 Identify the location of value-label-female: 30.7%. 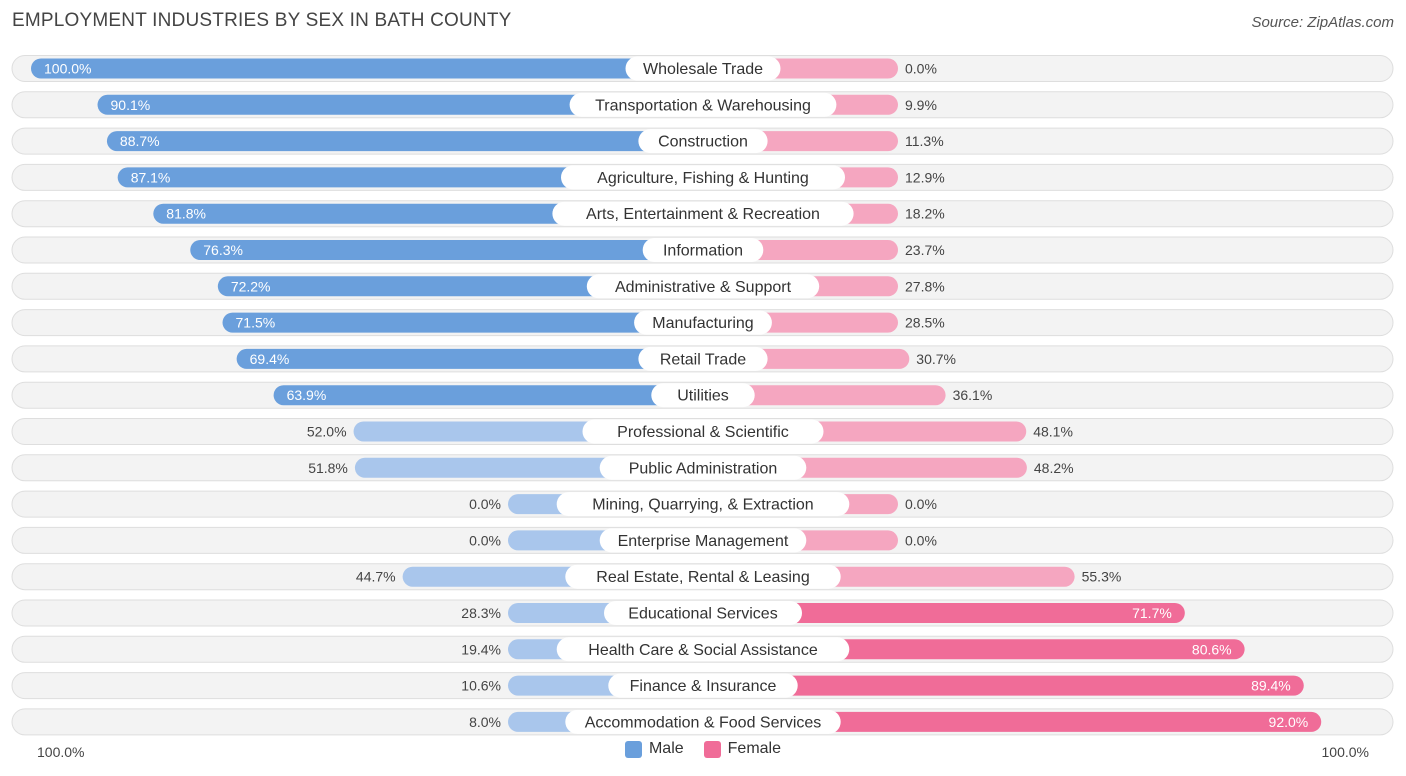
(936, 359).